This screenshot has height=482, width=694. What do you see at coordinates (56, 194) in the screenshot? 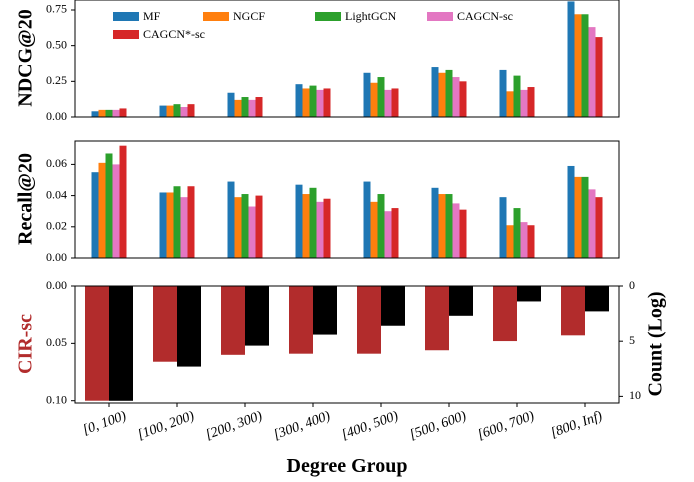
I see `recall-ytick-label: 0.04` at bounding box center [56, 194].